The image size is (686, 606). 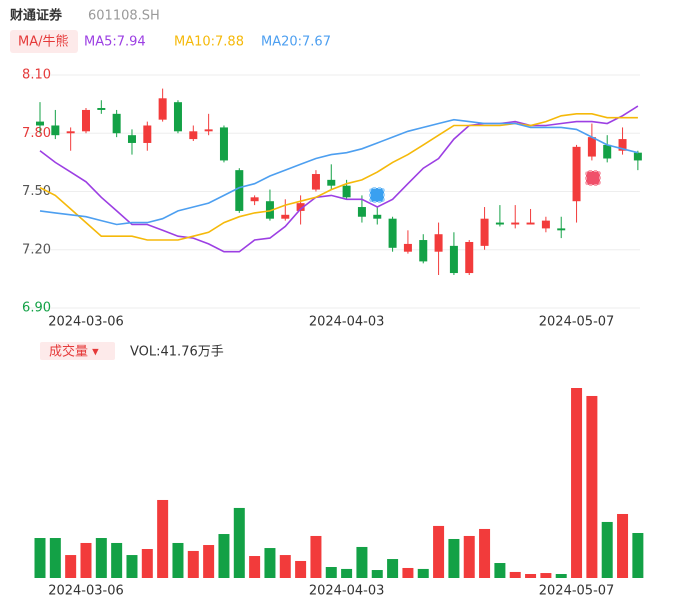 What do you see at coordinates (347, 322) in the screenshot?
I see `x-tick-label: 2024-04-03` at bounding box center [347, 322].